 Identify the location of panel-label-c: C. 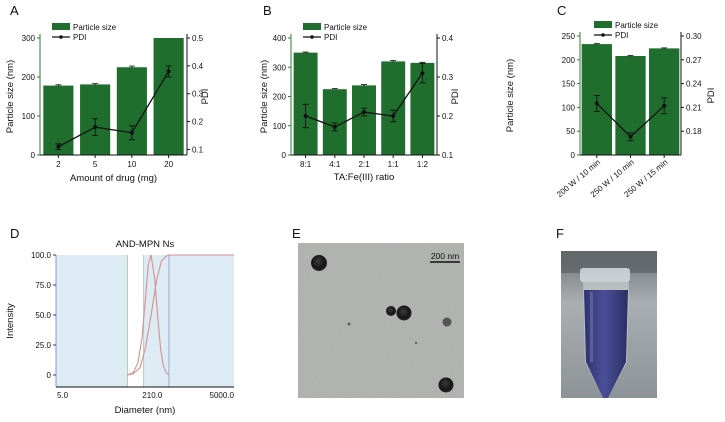
(561, 10).